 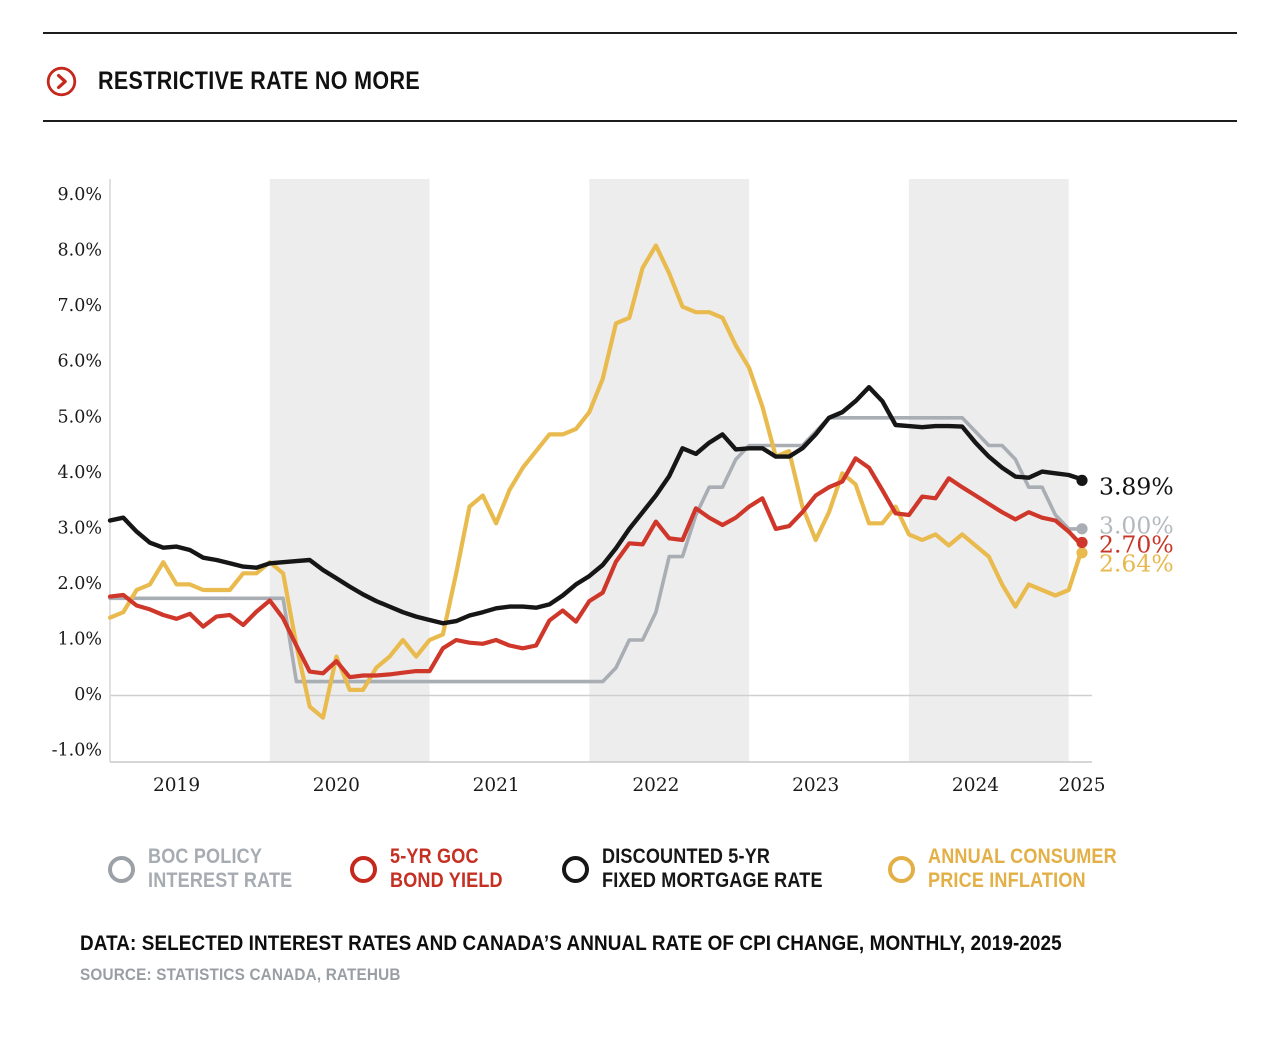 What do you see at coordinates (496, 785) in the screenshot?
I see `x-tick-label-2021: 2021` at bounding box center [496, 785].